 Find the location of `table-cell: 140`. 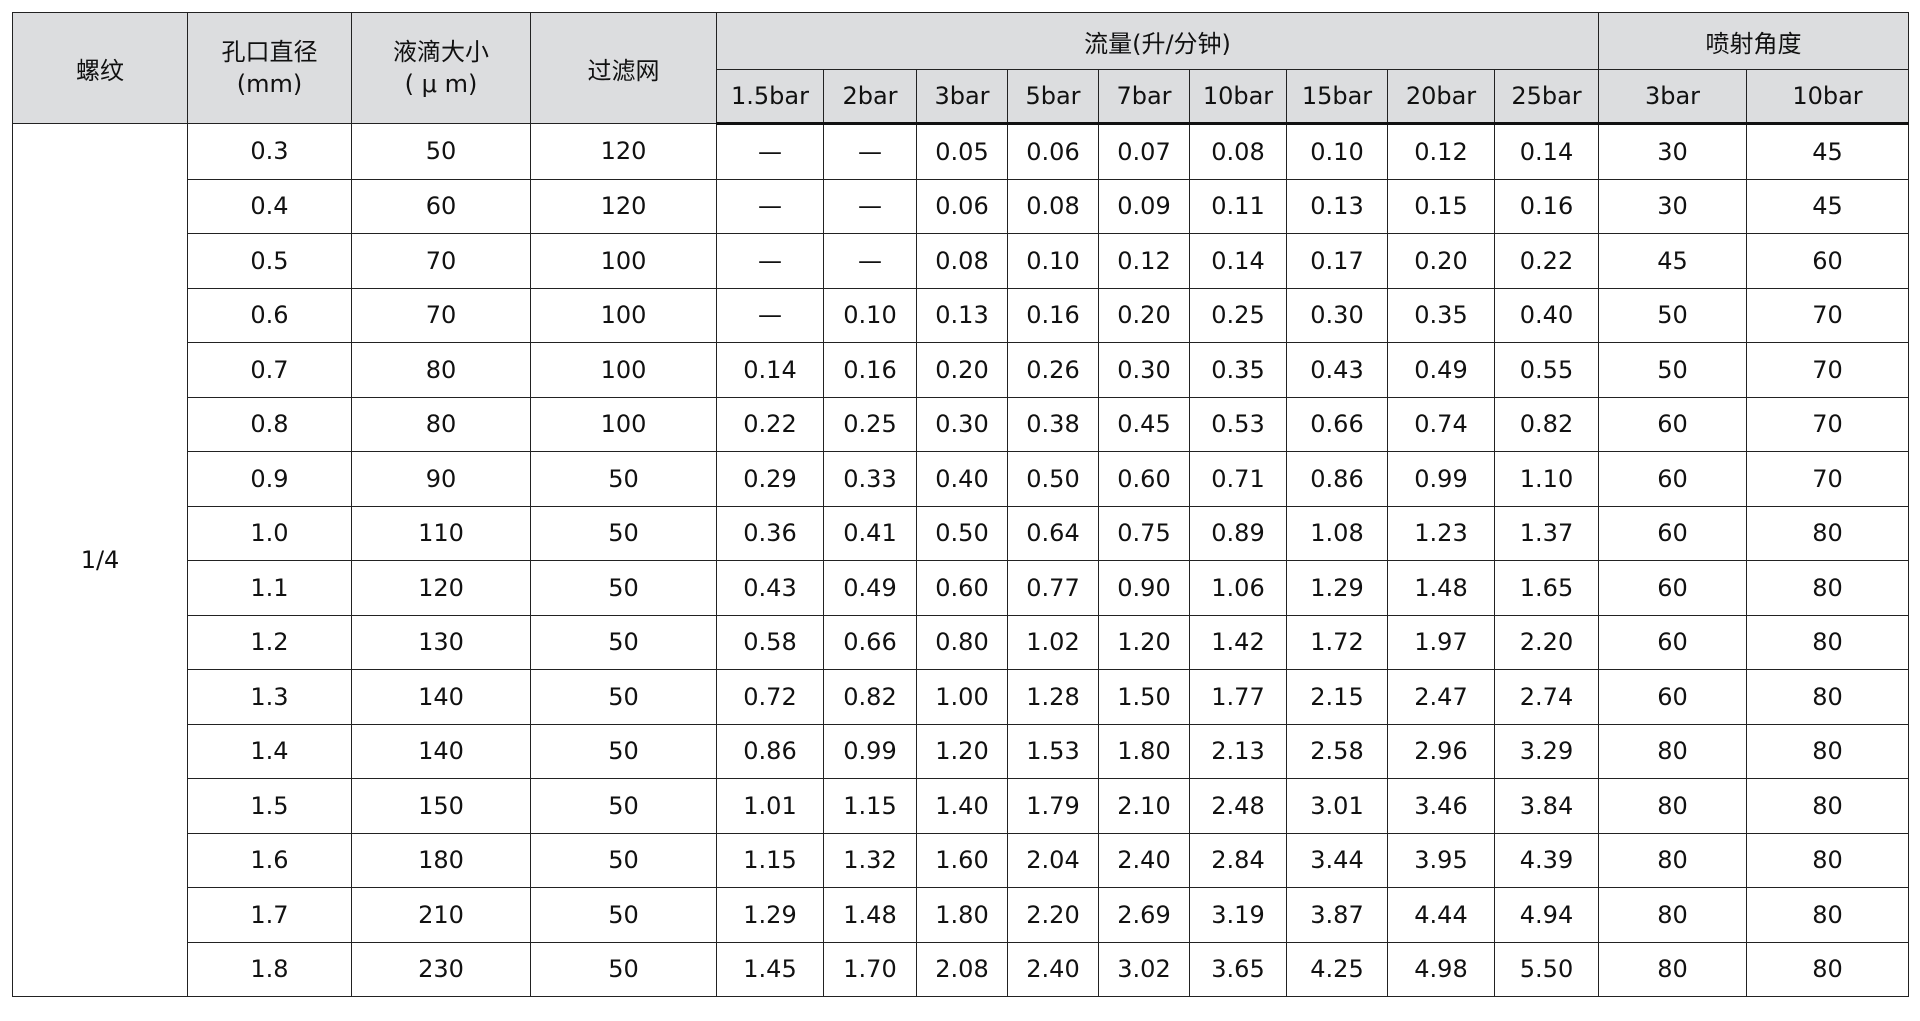

table-cell: 140 is located at coordinates (441, 751).